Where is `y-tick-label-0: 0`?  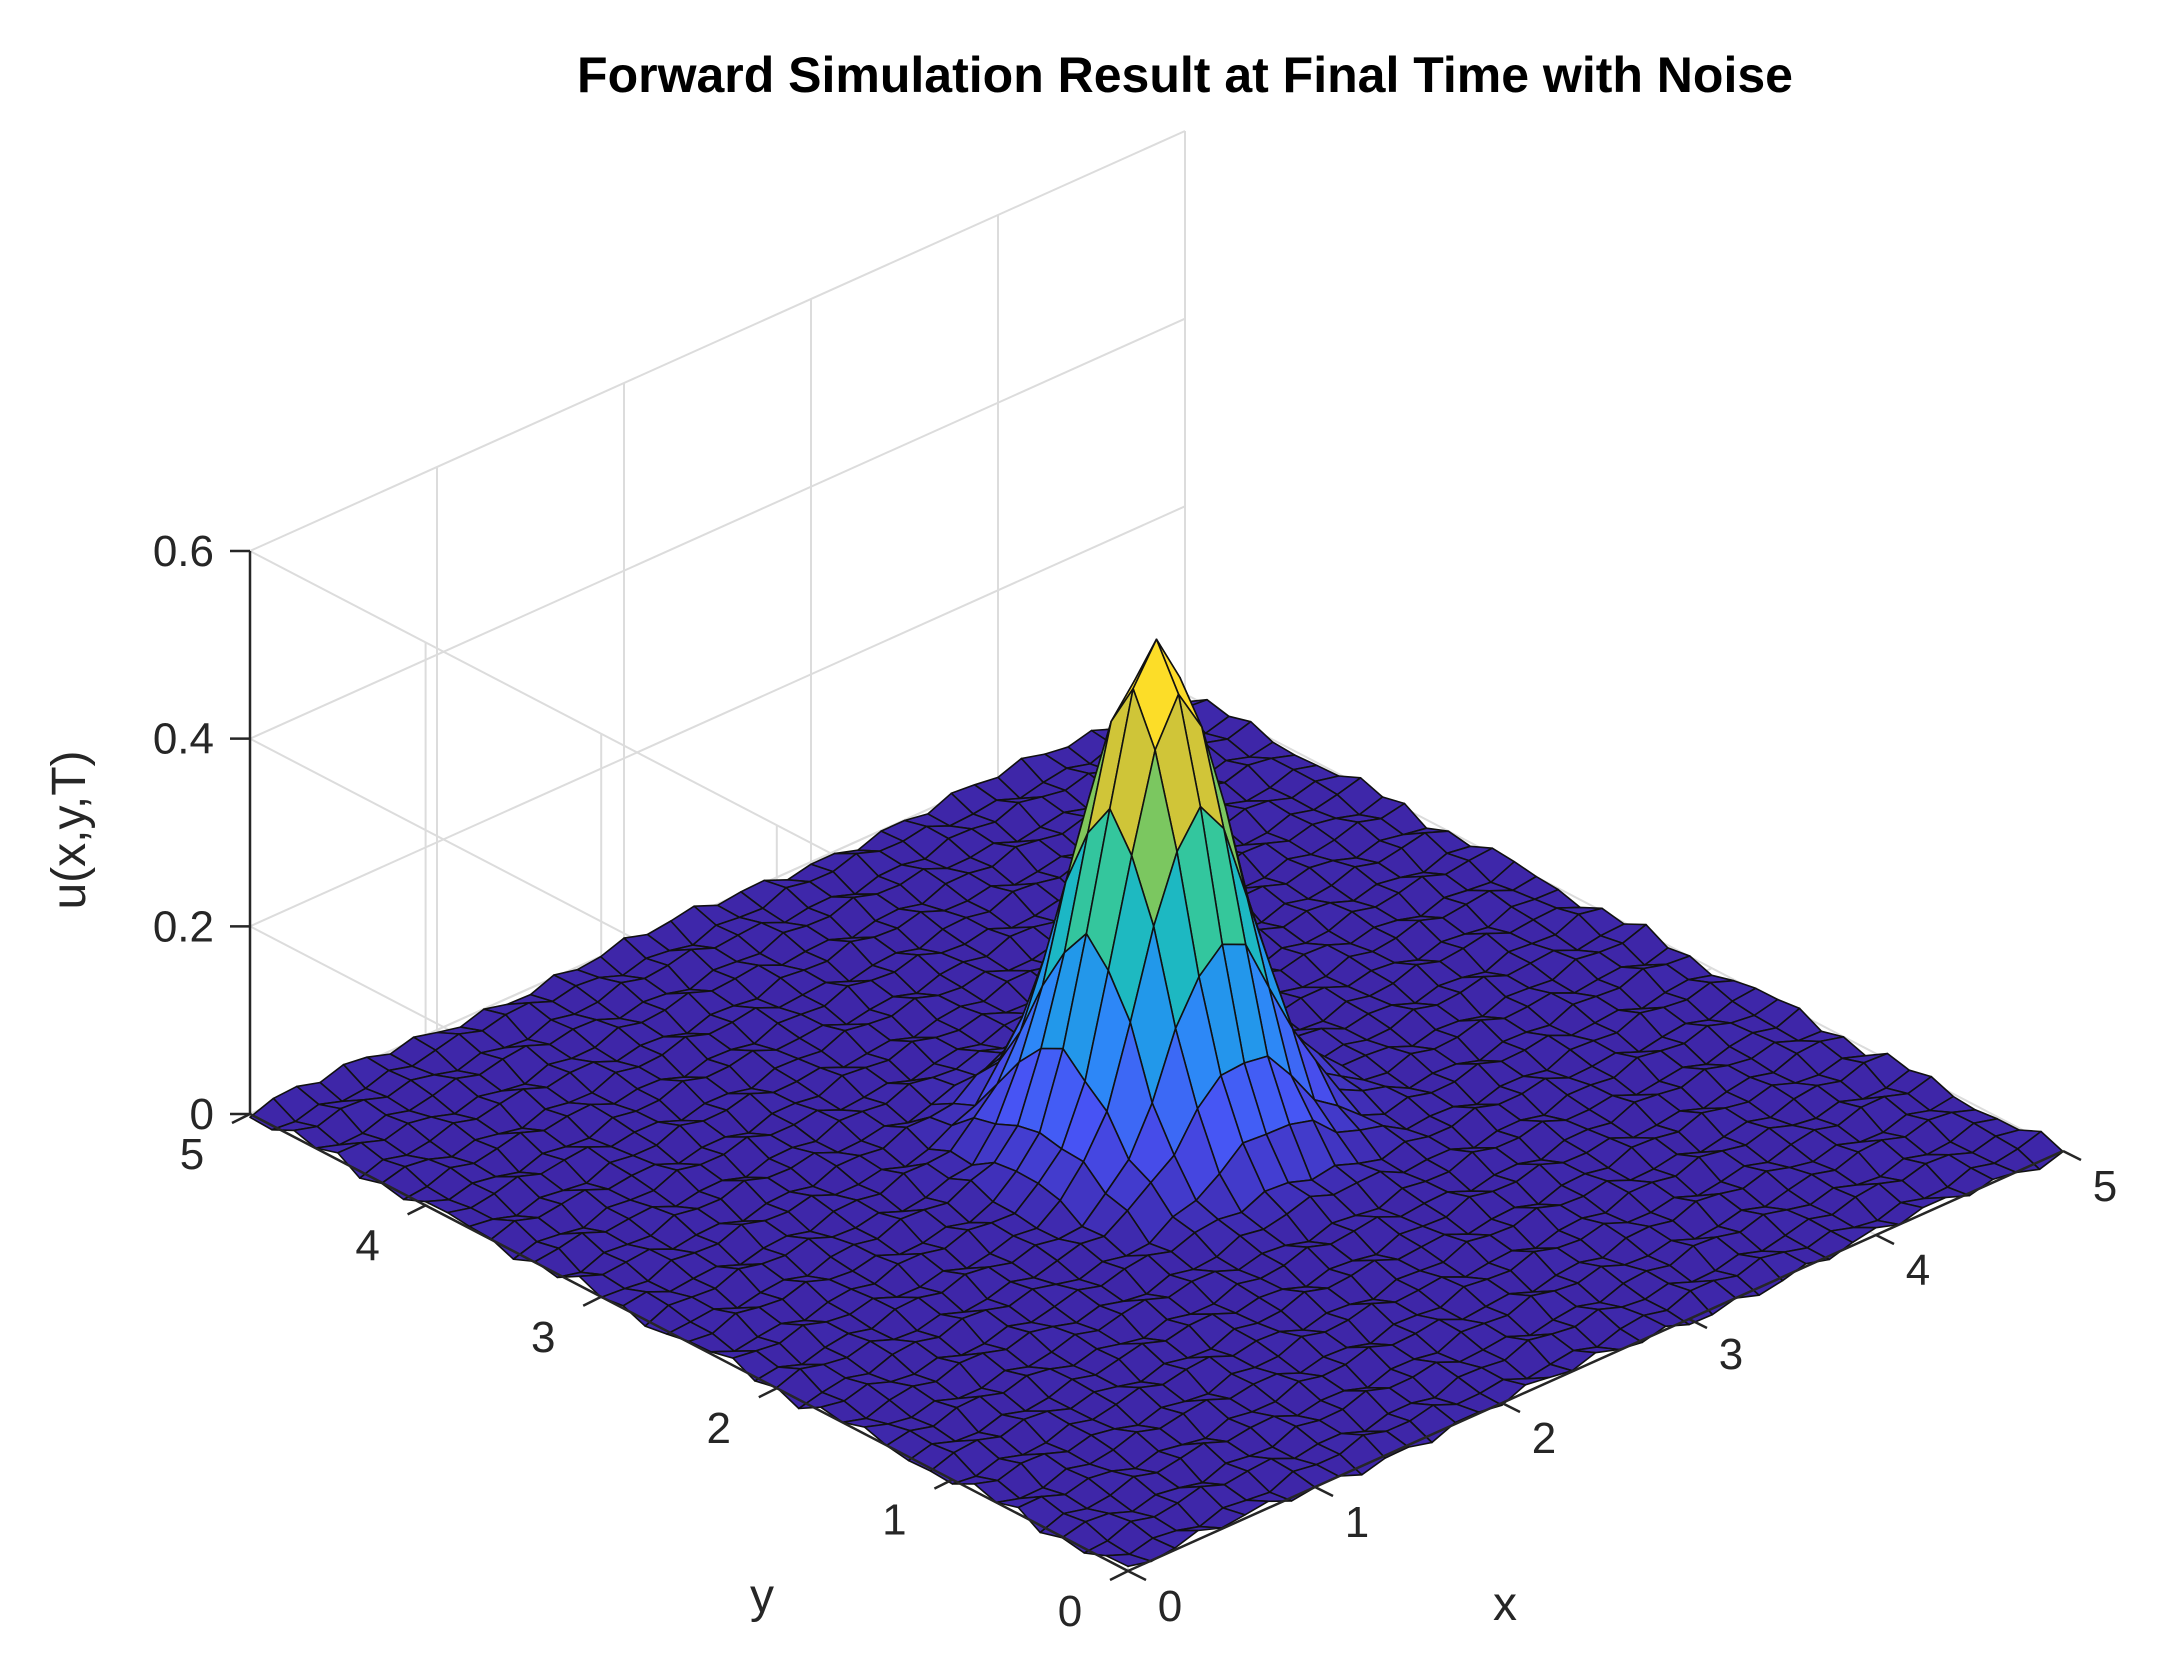
y-tick-label-0: 0 is located at coordinates (1070, 1611).